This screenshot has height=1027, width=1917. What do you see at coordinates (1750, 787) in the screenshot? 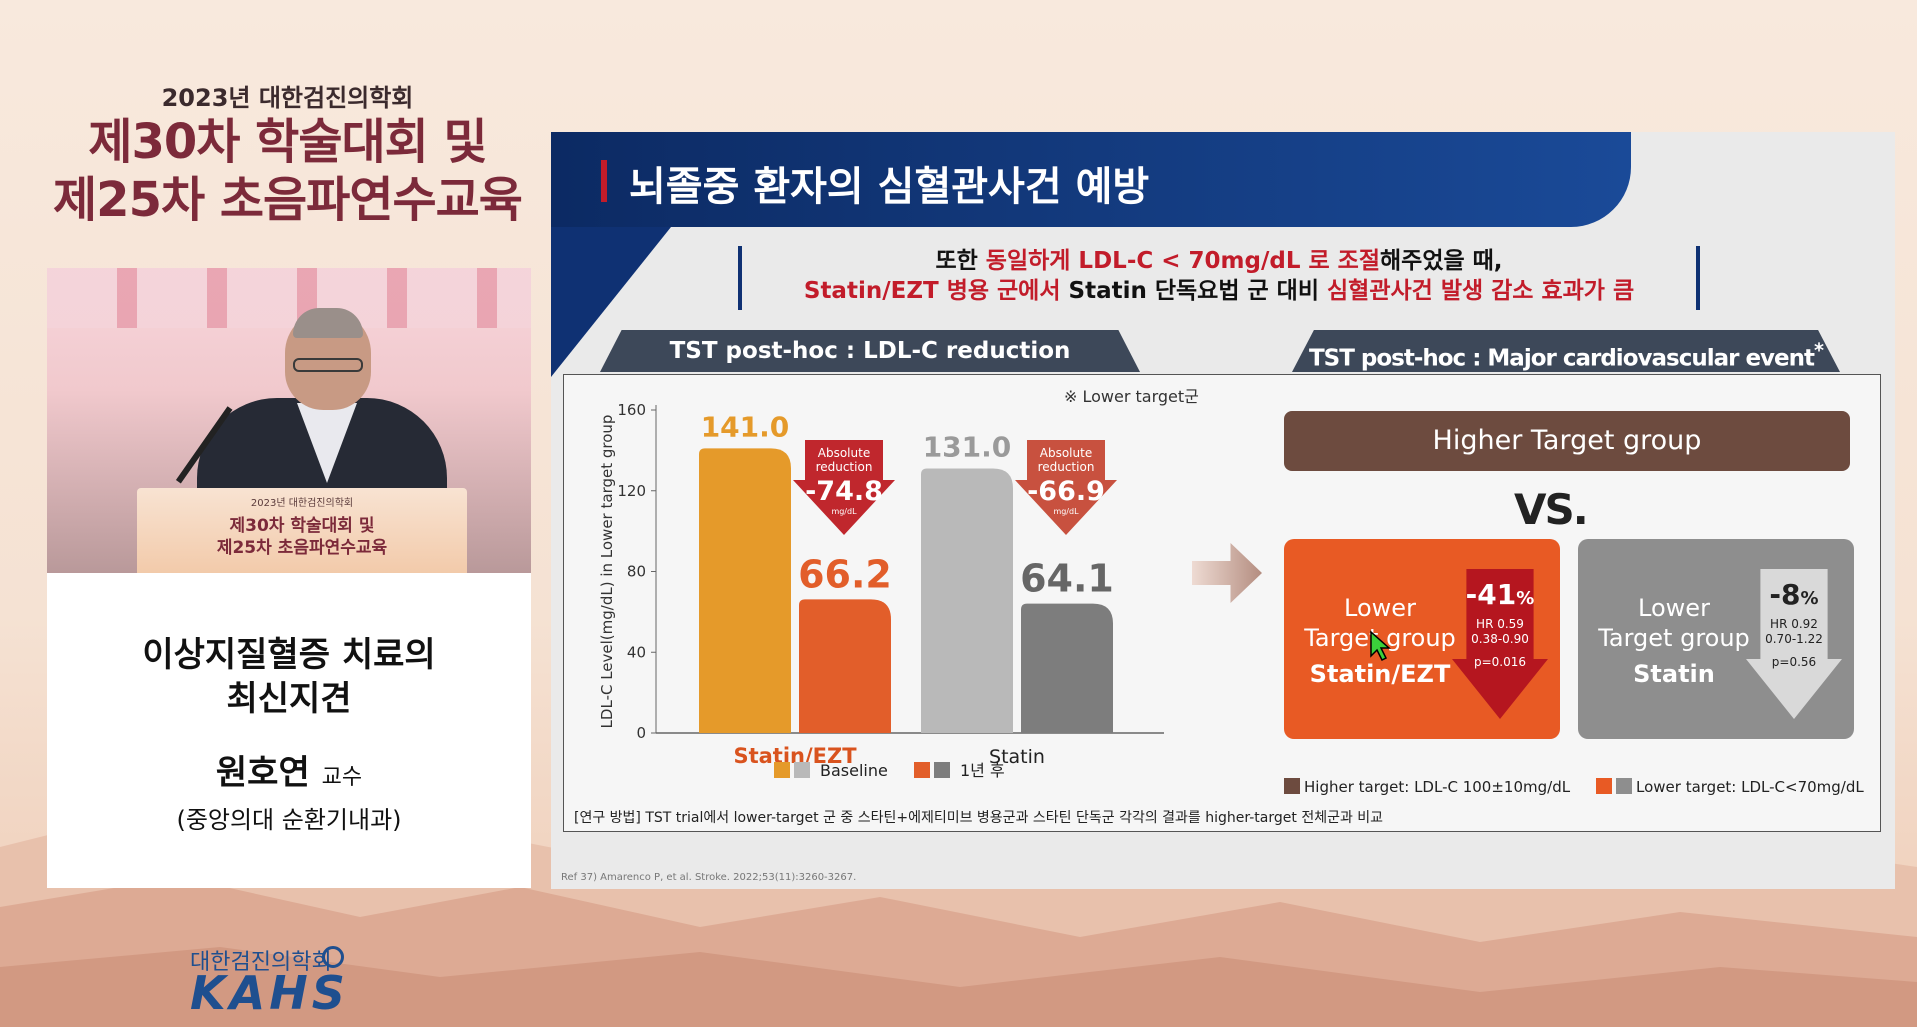
I see `legend-lower-label: Lower target: LDL-C<70mg/dL` at bounding box center [1750, 787].